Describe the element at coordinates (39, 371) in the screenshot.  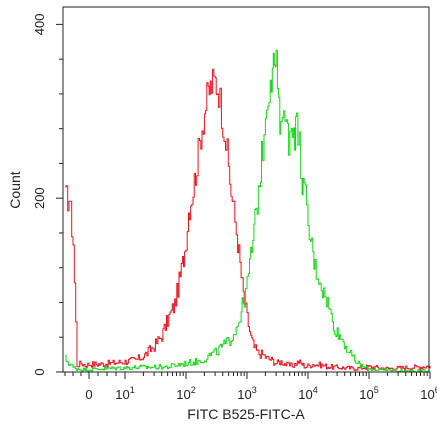
I see `y-tick-label: 0` at that location.